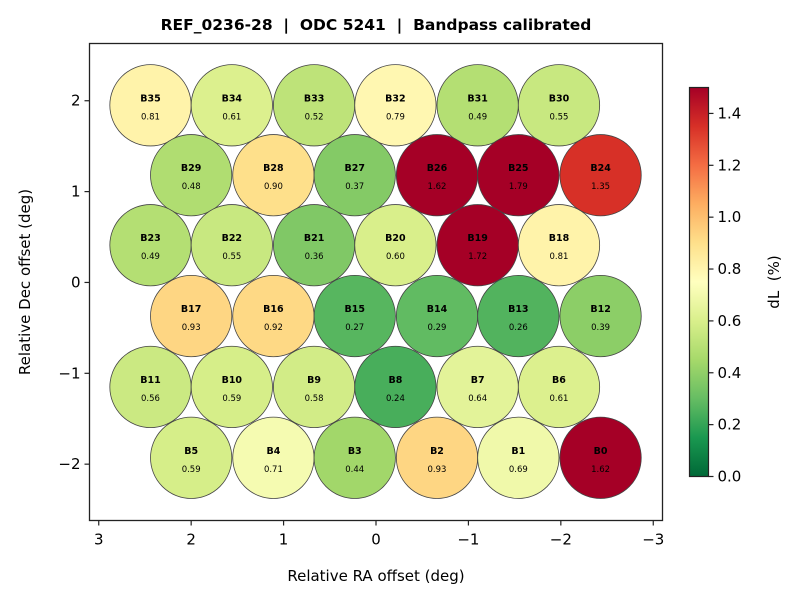 This screenshot has width=799, height=599. I want to click on beam-b18: B18 0.81, so click(559, 245).